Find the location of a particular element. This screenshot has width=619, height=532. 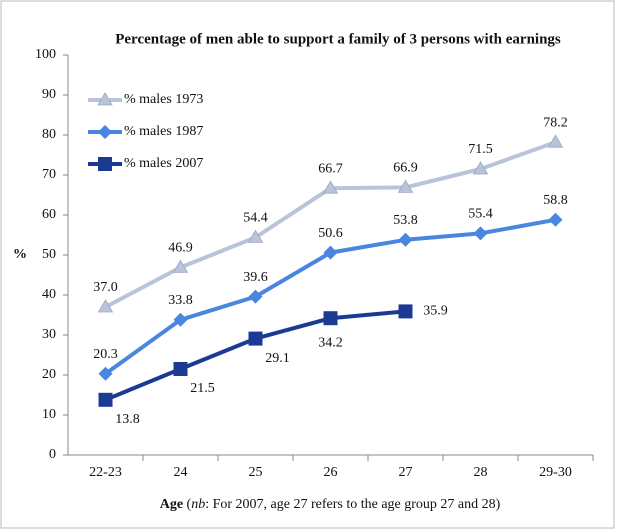

data-label: 33.8 is located at coordinates (180, 300).